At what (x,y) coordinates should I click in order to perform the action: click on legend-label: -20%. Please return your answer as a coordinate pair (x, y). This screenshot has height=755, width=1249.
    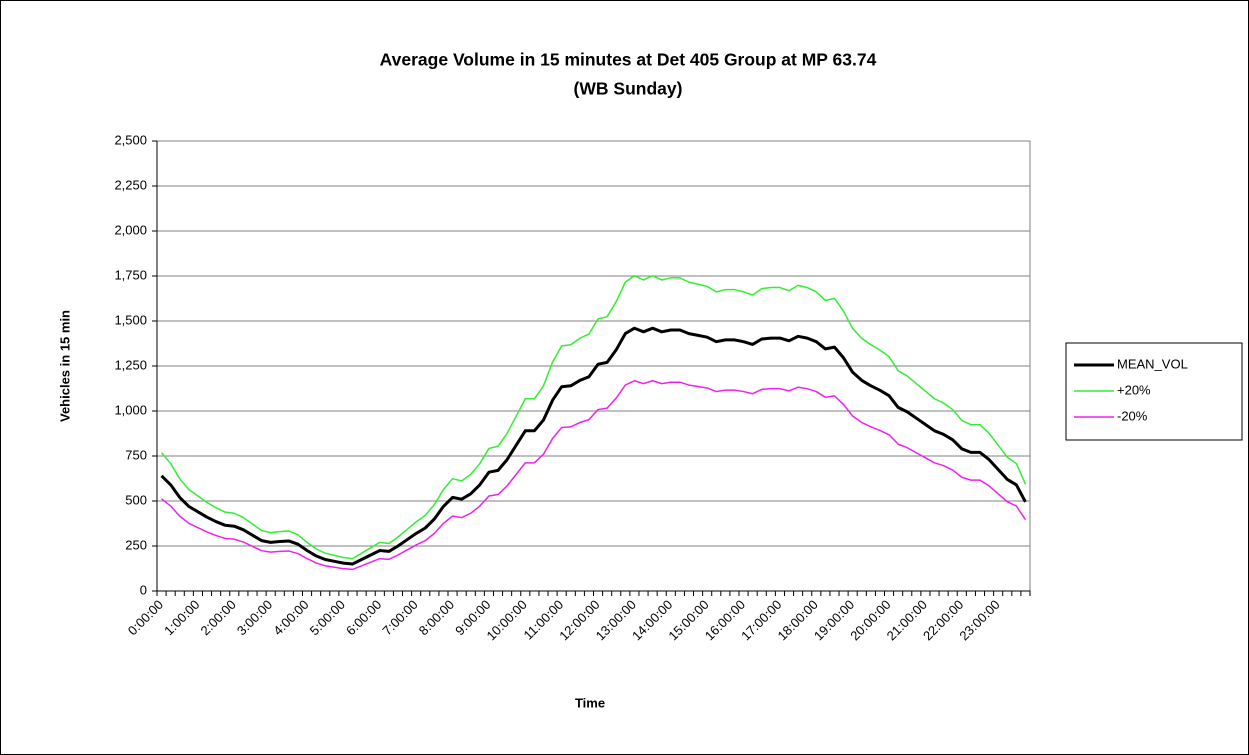
    Looking at the image, I should click on (1132, 415).